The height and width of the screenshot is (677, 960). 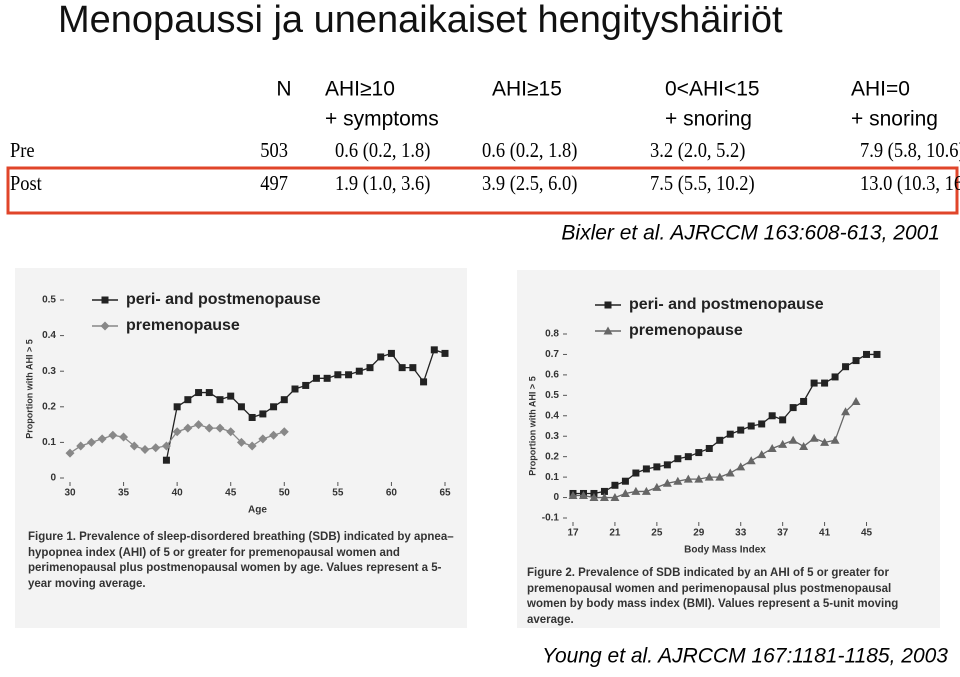 I want to click on y-tick-label: 0.8, so click(x=552, y=334).